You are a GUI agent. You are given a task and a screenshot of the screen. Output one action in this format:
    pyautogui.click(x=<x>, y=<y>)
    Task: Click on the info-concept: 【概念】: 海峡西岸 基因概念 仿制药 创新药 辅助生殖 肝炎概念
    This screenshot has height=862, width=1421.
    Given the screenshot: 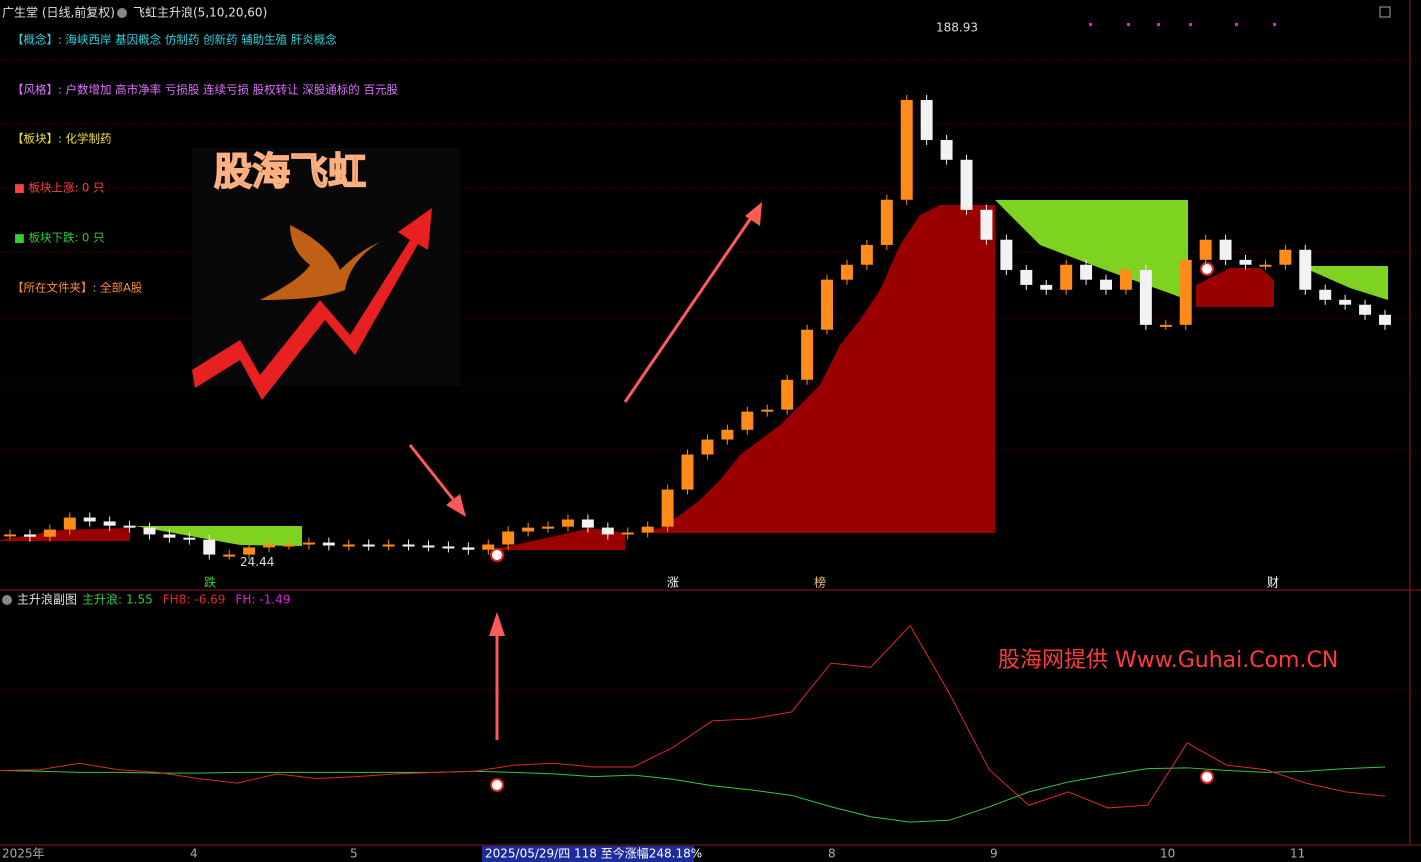 What is the action you would take?
    pyautogui.click(x=174, y=40)
    